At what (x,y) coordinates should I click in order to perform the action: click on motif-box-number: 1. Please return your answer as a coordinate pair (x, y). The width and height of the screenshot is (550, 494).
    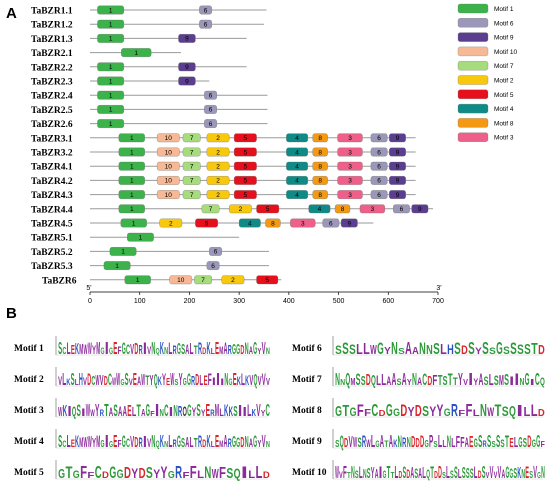
    Looking at the image, I should click on (111, 110).